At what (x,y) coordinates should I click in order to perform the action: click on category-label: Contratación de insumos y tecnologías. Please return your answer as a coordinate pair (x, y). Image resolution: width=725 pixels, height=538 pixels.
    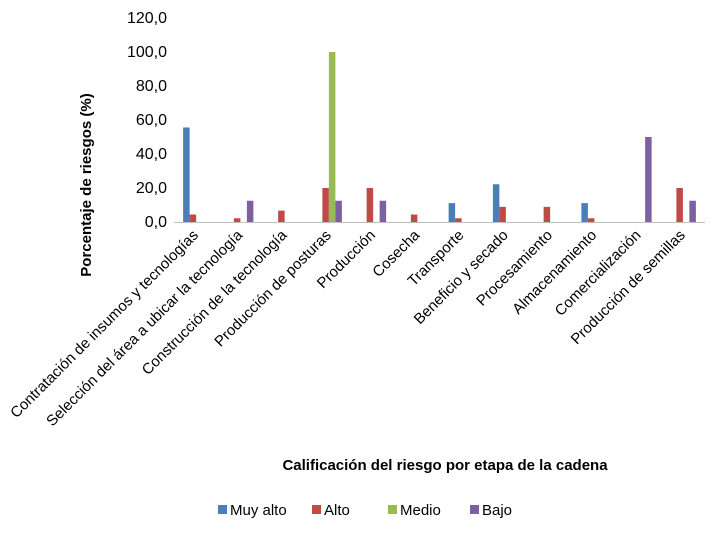
    Looking at the image, I should click on (104, 324).